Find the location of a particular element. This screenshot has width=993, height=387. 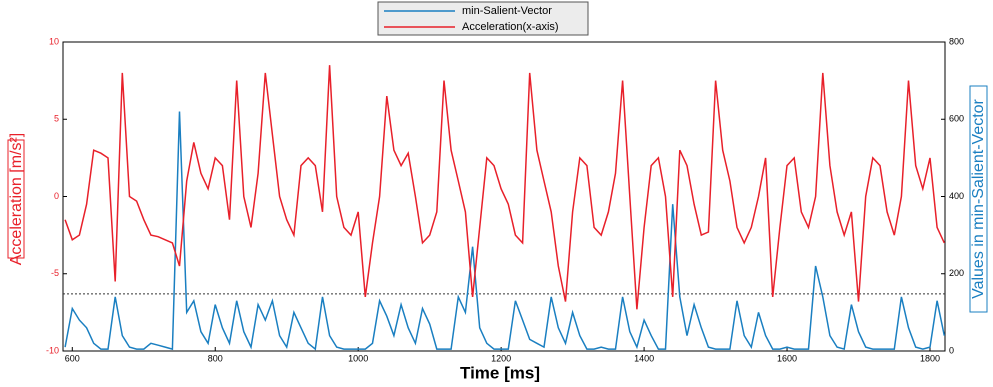

y2-tick-label: 0 is located at coordinates (951, 350).